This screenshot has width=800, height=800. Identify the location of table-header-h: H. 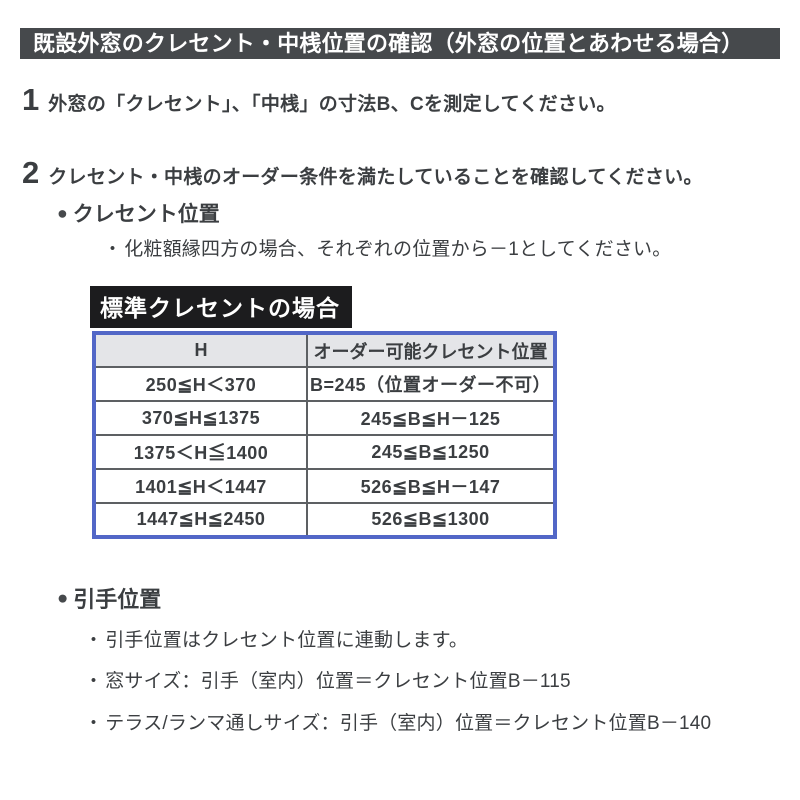
(200, 350).